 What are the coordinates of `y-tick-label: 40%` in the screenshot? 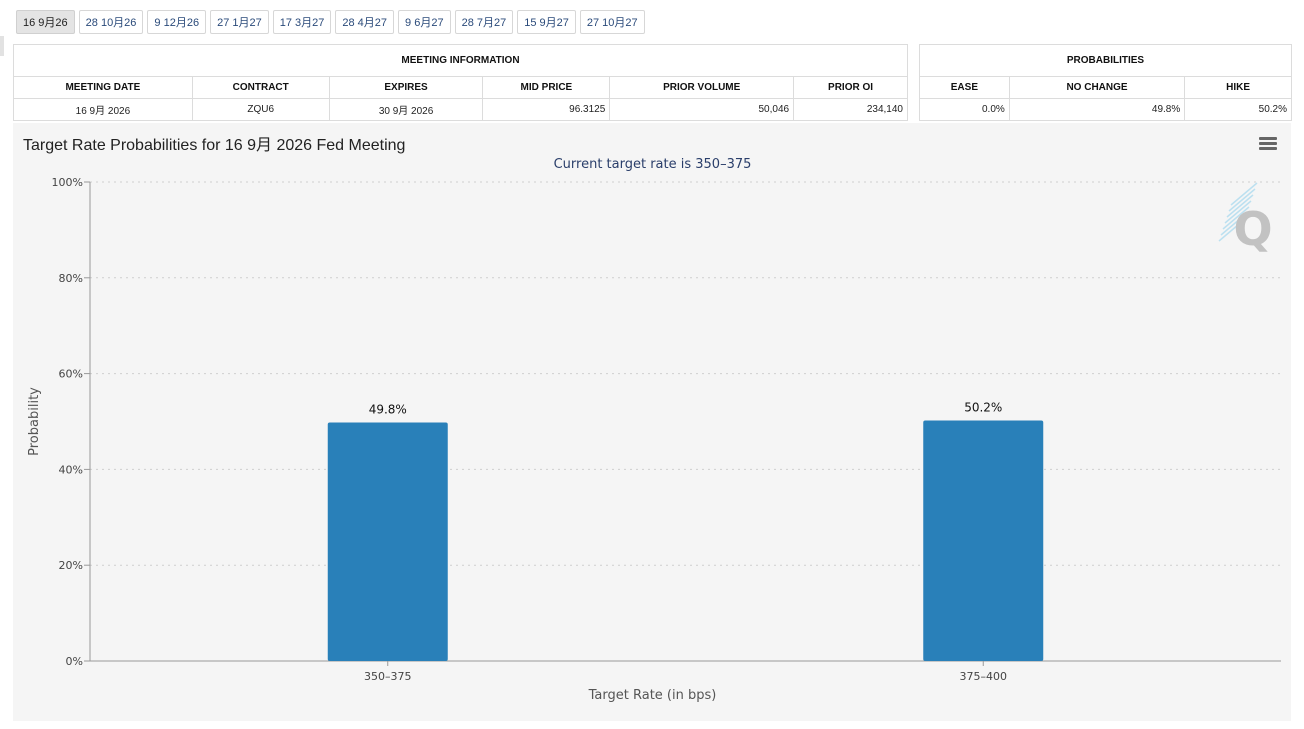 It's located at (71, 469).